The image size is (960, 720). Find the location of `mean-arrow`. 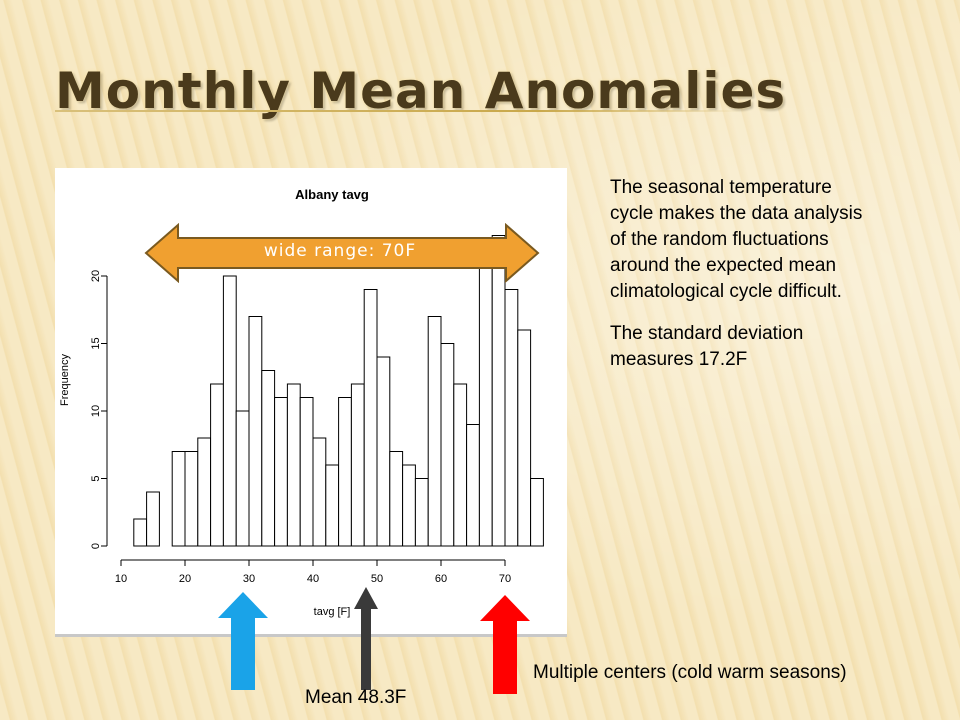

mean-arrow is located at coordinates (366, 638).